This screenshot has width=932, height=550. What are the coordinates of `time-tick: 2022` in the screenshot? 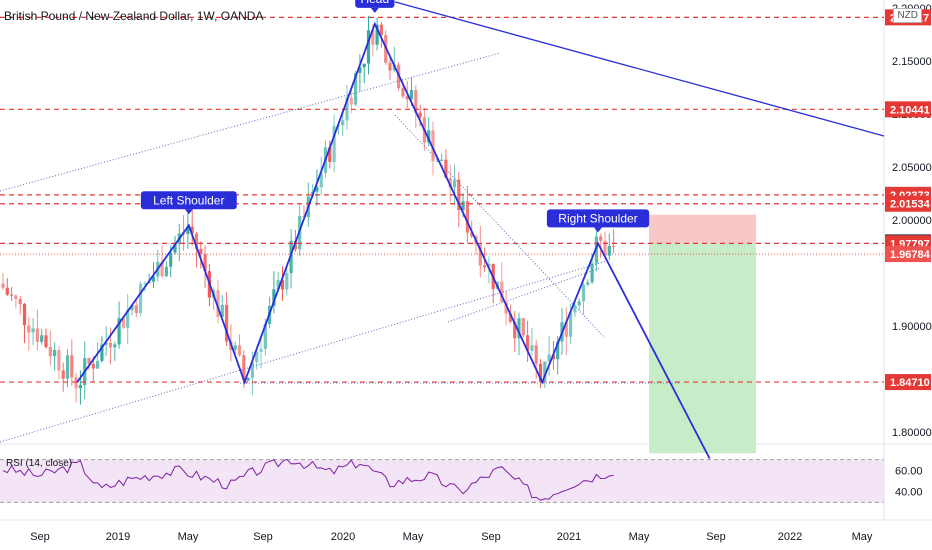 It's located at (790, 537).